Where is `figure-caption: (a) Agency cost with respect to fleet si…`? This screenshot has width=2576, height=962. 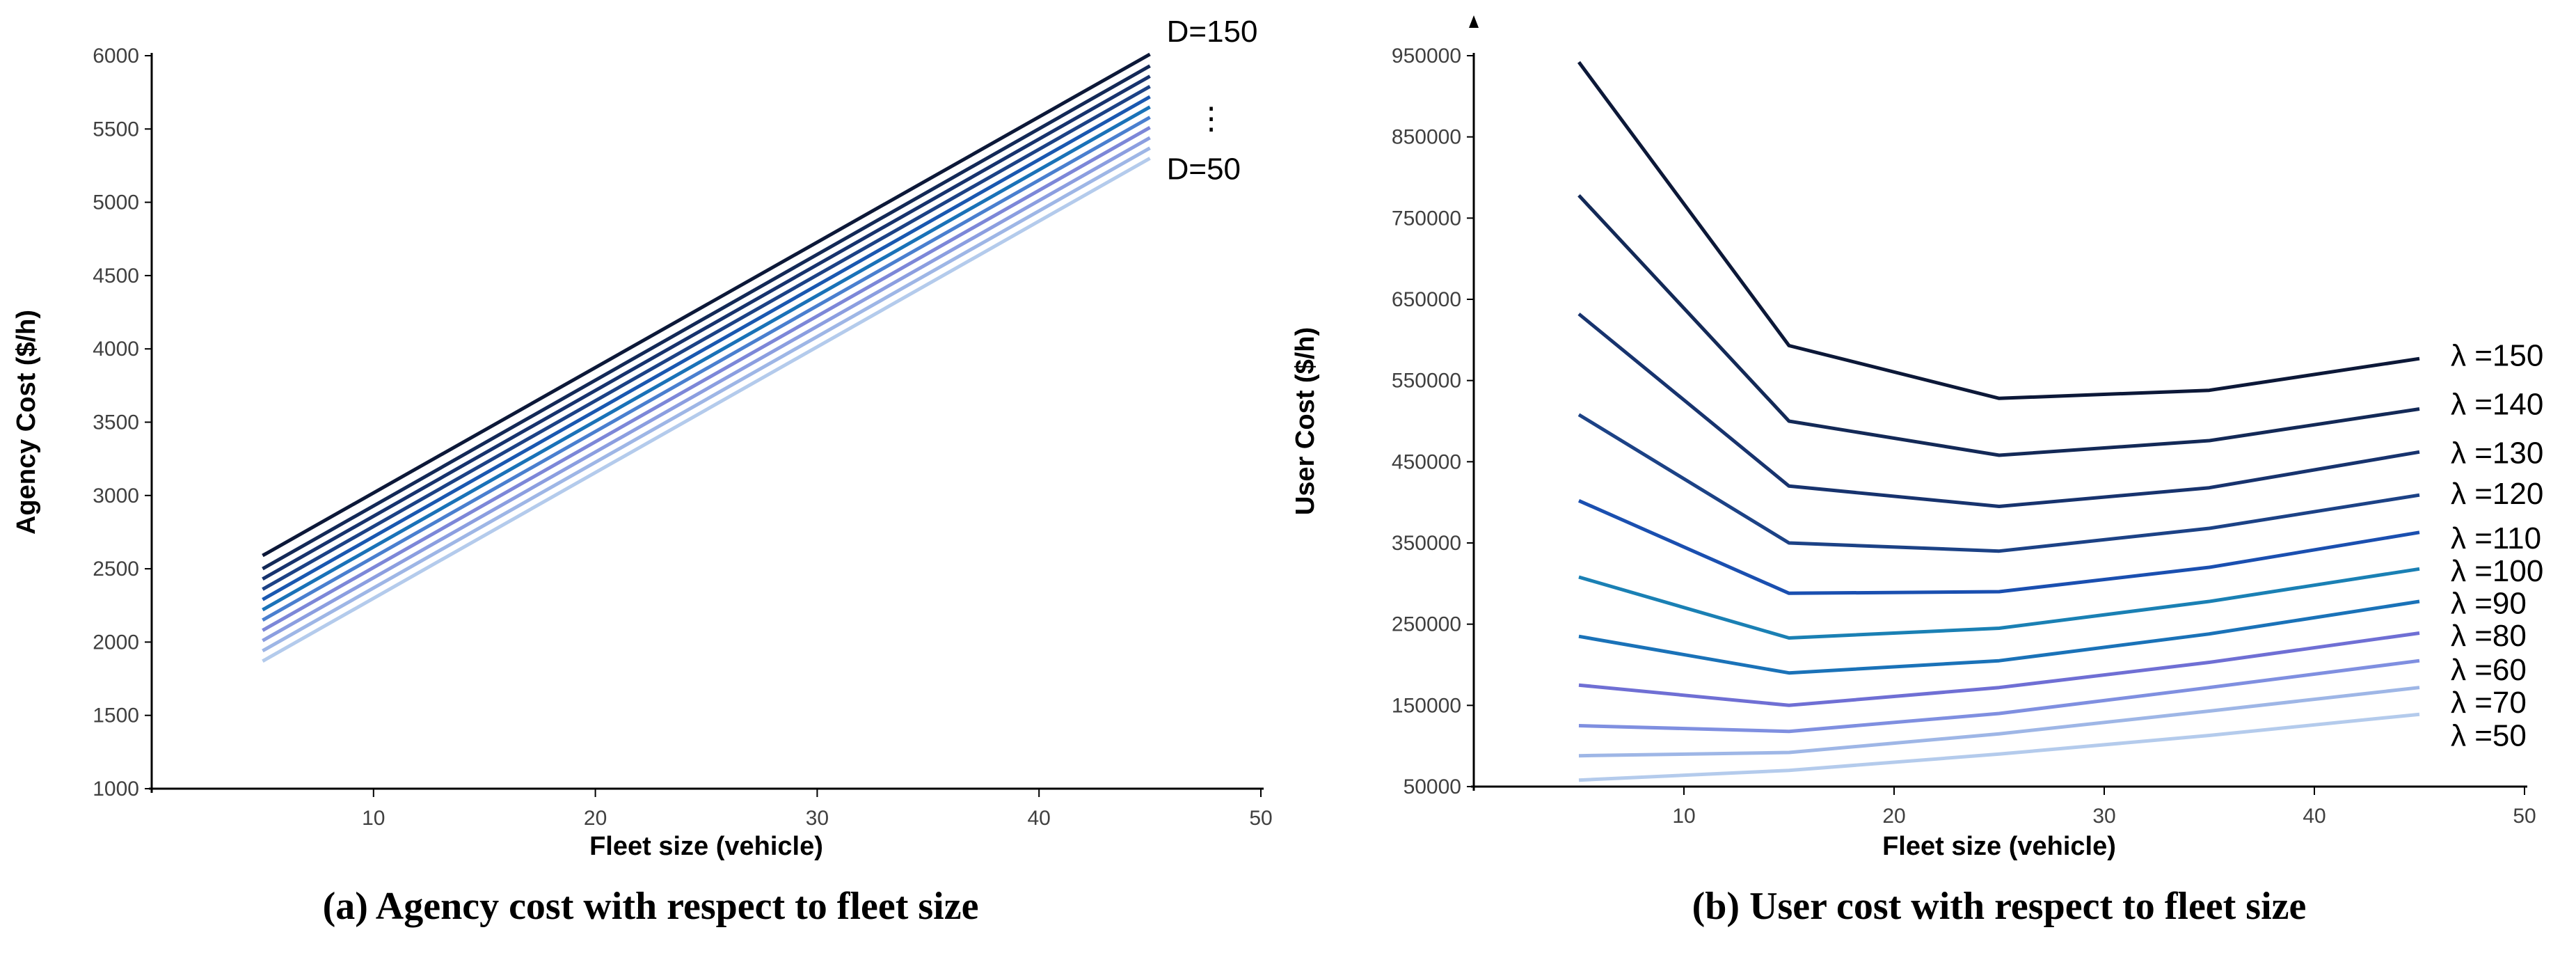 figure-caption: (a) Agency cost with respect to fleet si… is located at coordinates (651, 906).